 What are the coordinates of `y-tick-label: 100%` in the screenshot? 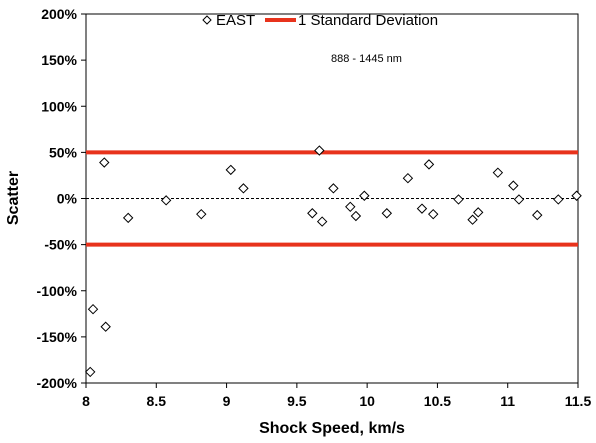 It's located at (59, 106).